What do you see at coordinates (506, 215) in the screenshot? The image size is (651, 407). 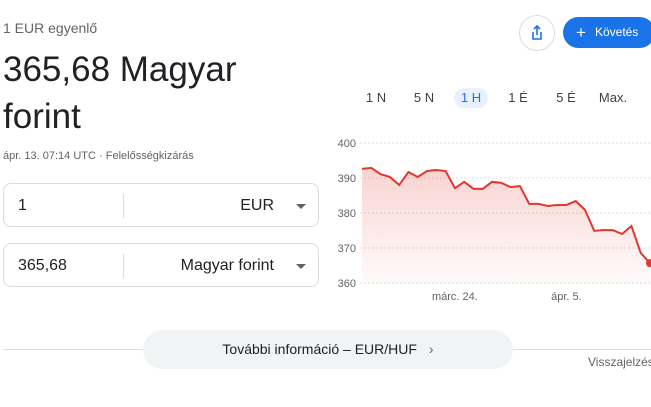 I see `line` at bounding box center [506, 215].